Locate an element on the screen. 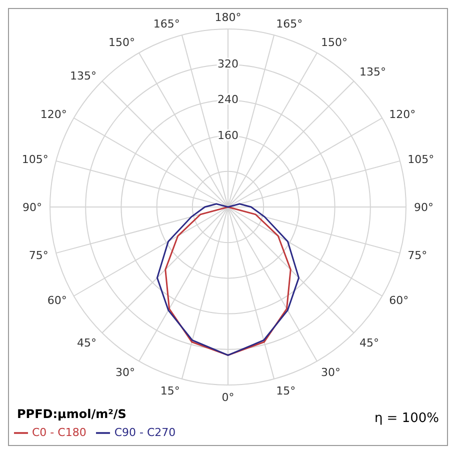 Image resolution: width=454 pixels, height=454 pixels. legend-label: C0 - C180 is located at coordinates (59, 433).